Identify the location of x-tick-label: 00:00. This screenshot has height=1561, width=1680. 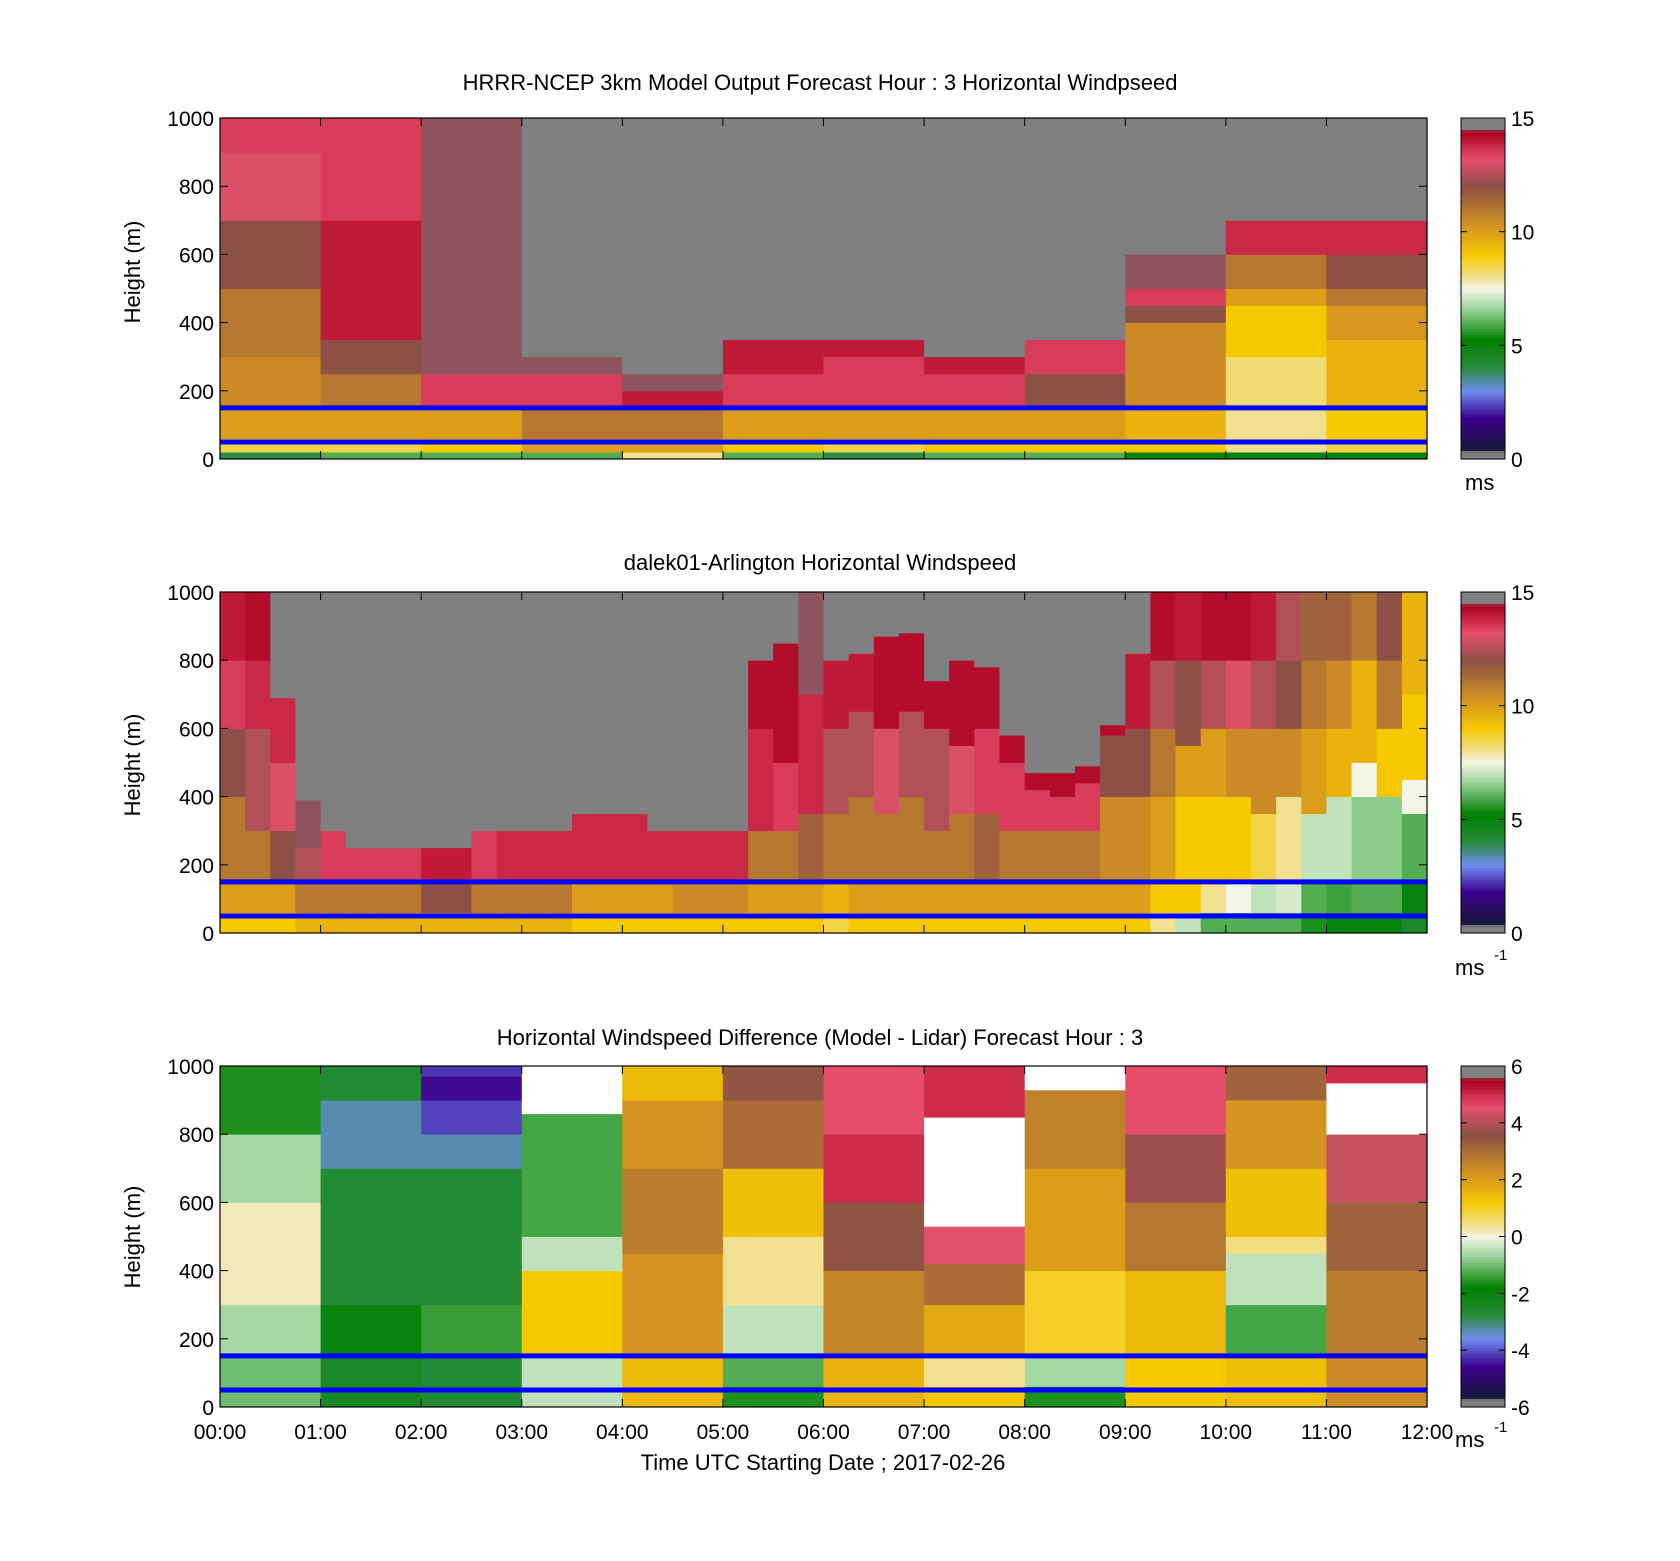
(220, 1432).